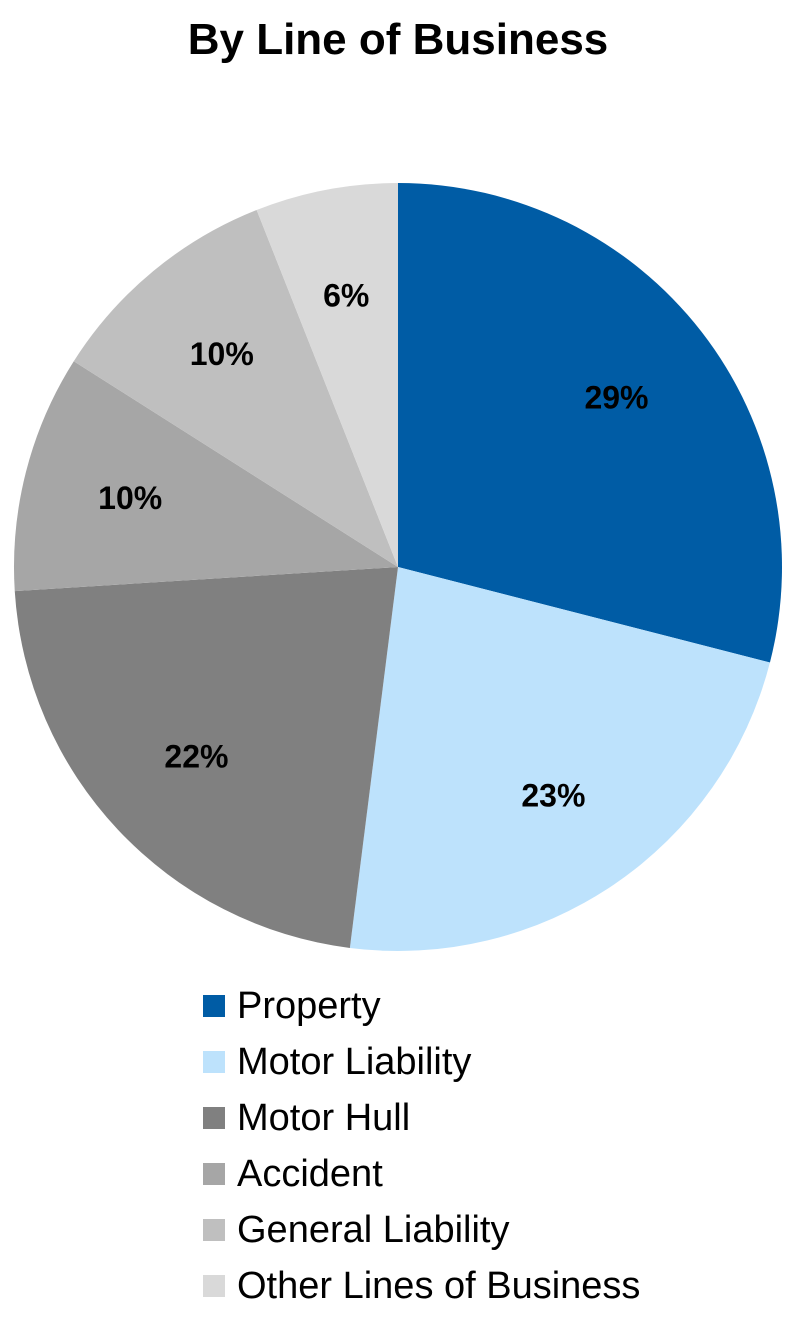 This screenshot has width=796, height=1318. Describe the element at coordinates (130, 498) in the screenshot. I see `slice-label-accident: 10%` at that location.